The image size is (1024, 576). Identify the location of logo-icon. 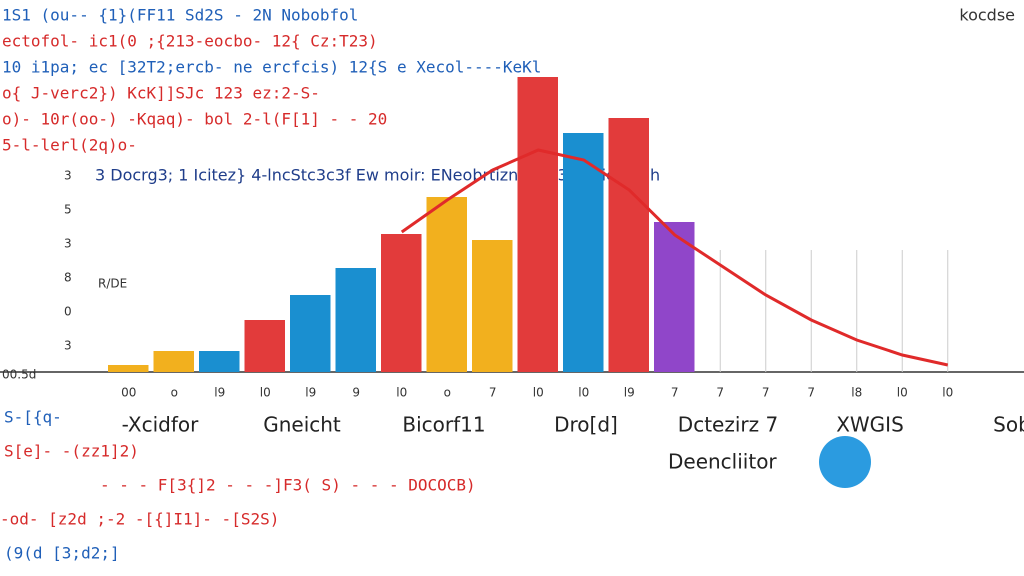
(845, 462).